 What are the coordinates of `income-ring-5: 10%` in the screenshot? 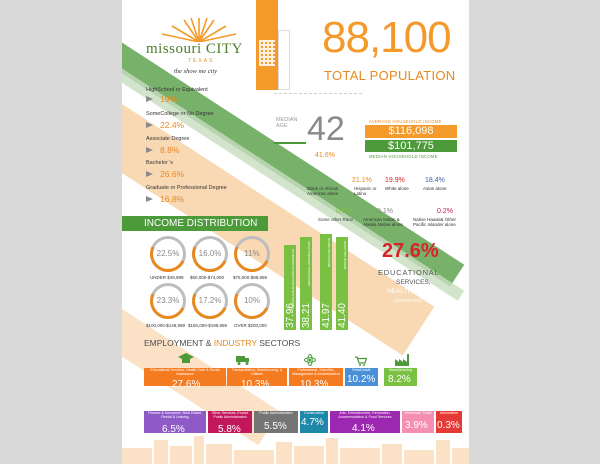 It's located at (252, 301).